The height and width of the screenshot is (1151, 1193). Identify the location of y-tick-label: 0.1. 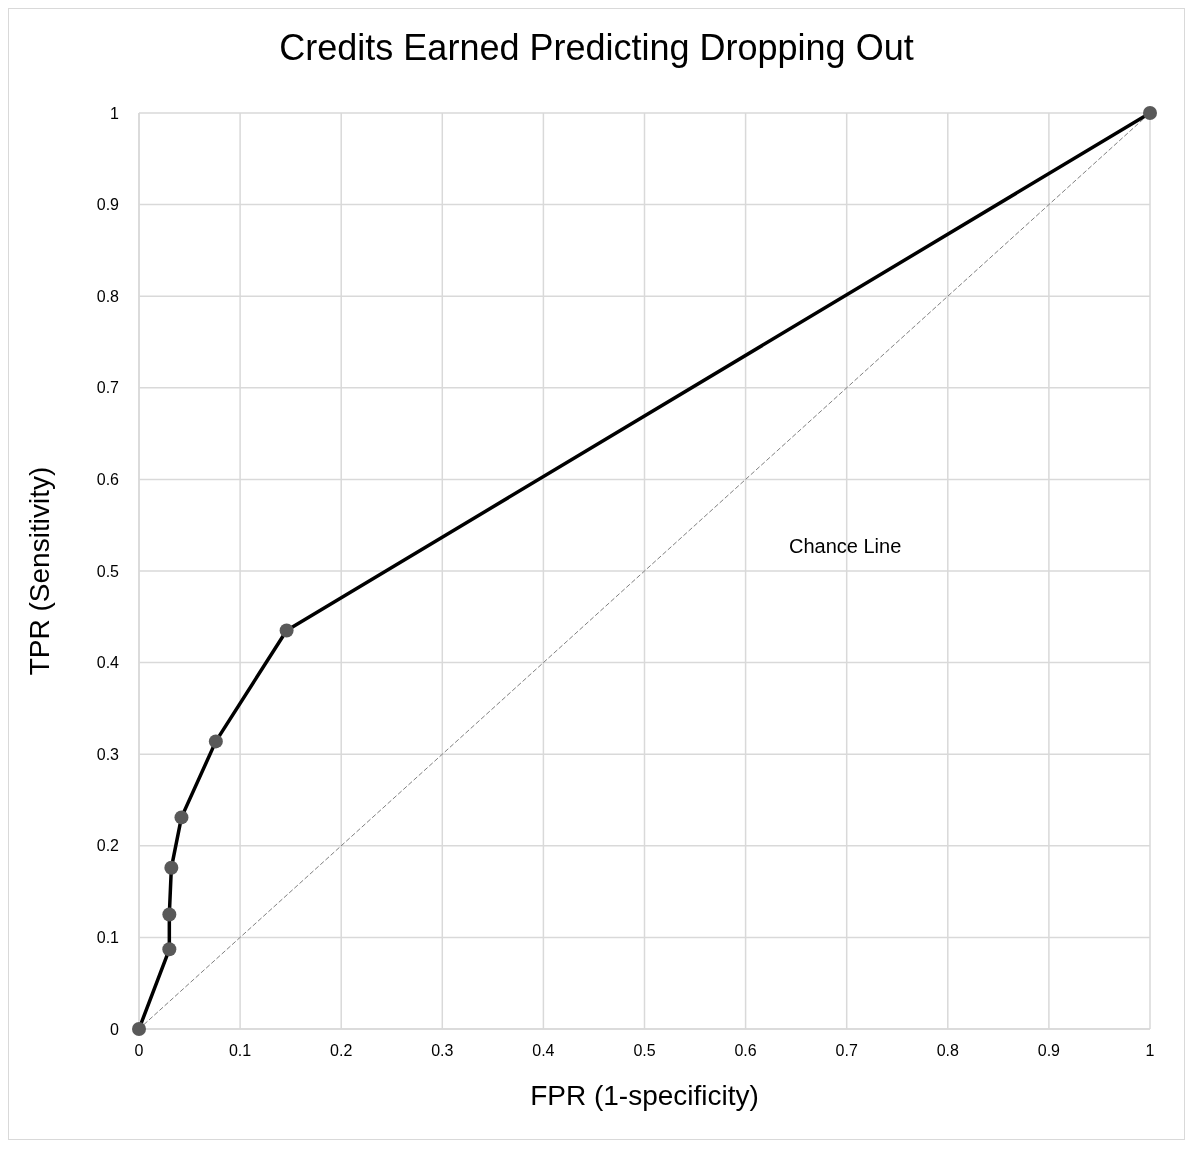
(108, 938).